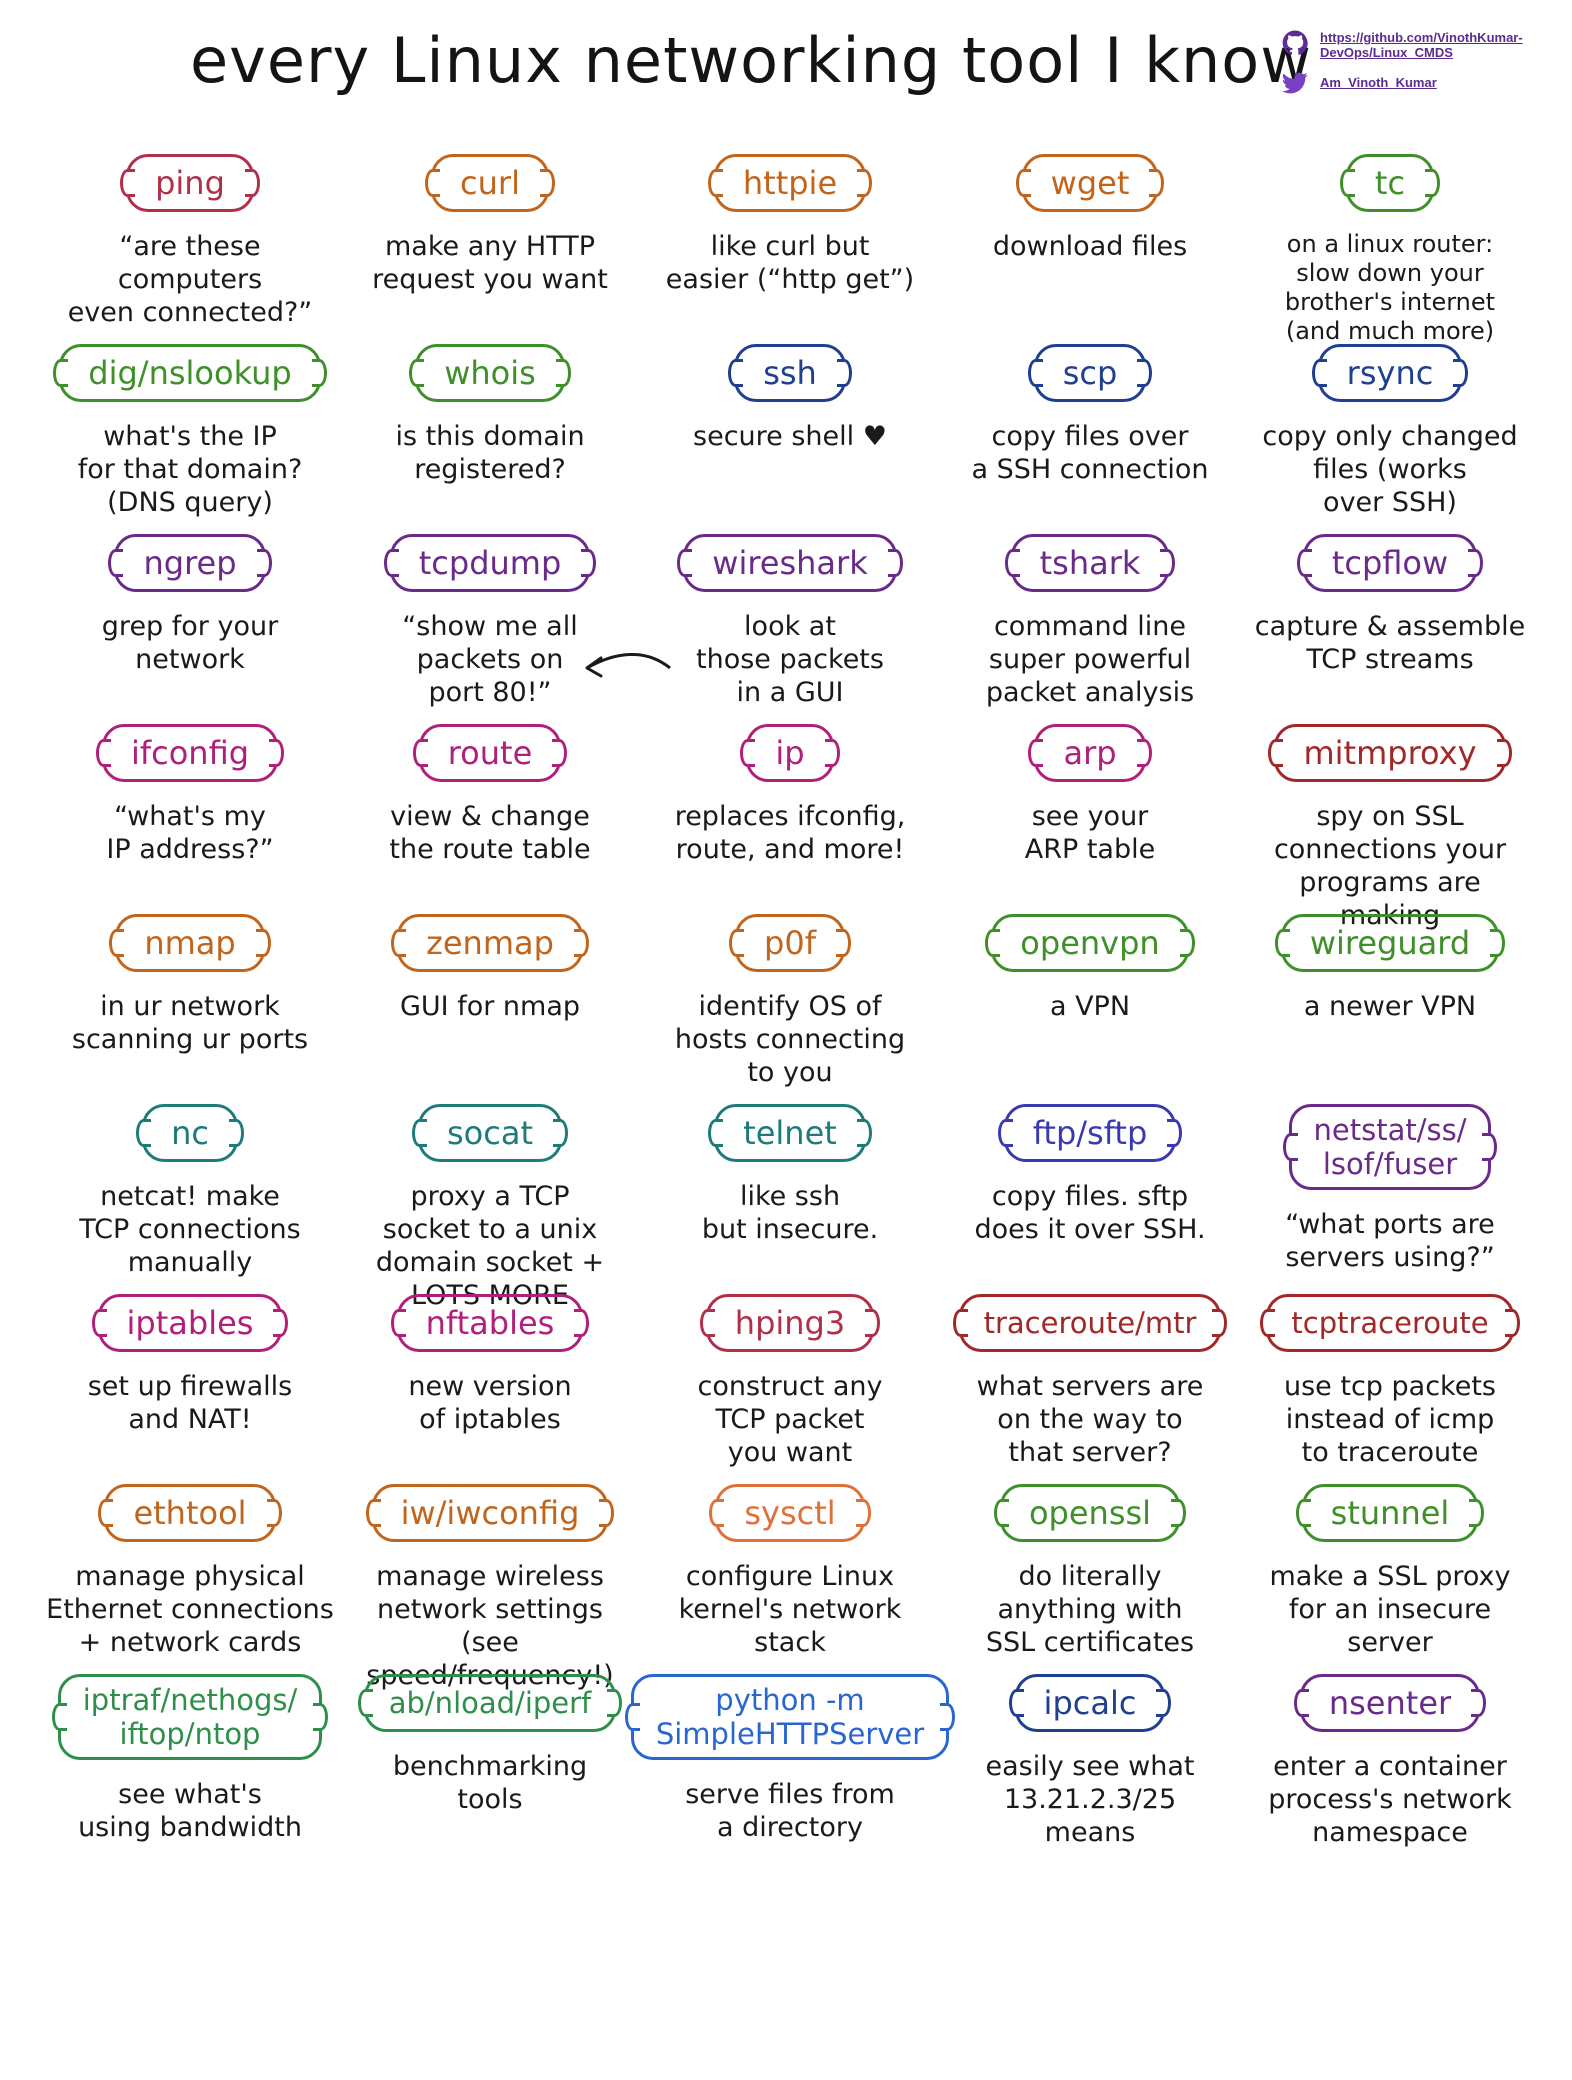 The width and height of the screenshot is (1572, 2080). I want to click on tool-card: iptables set up firewalls and NAT!, so click(190, 1383).